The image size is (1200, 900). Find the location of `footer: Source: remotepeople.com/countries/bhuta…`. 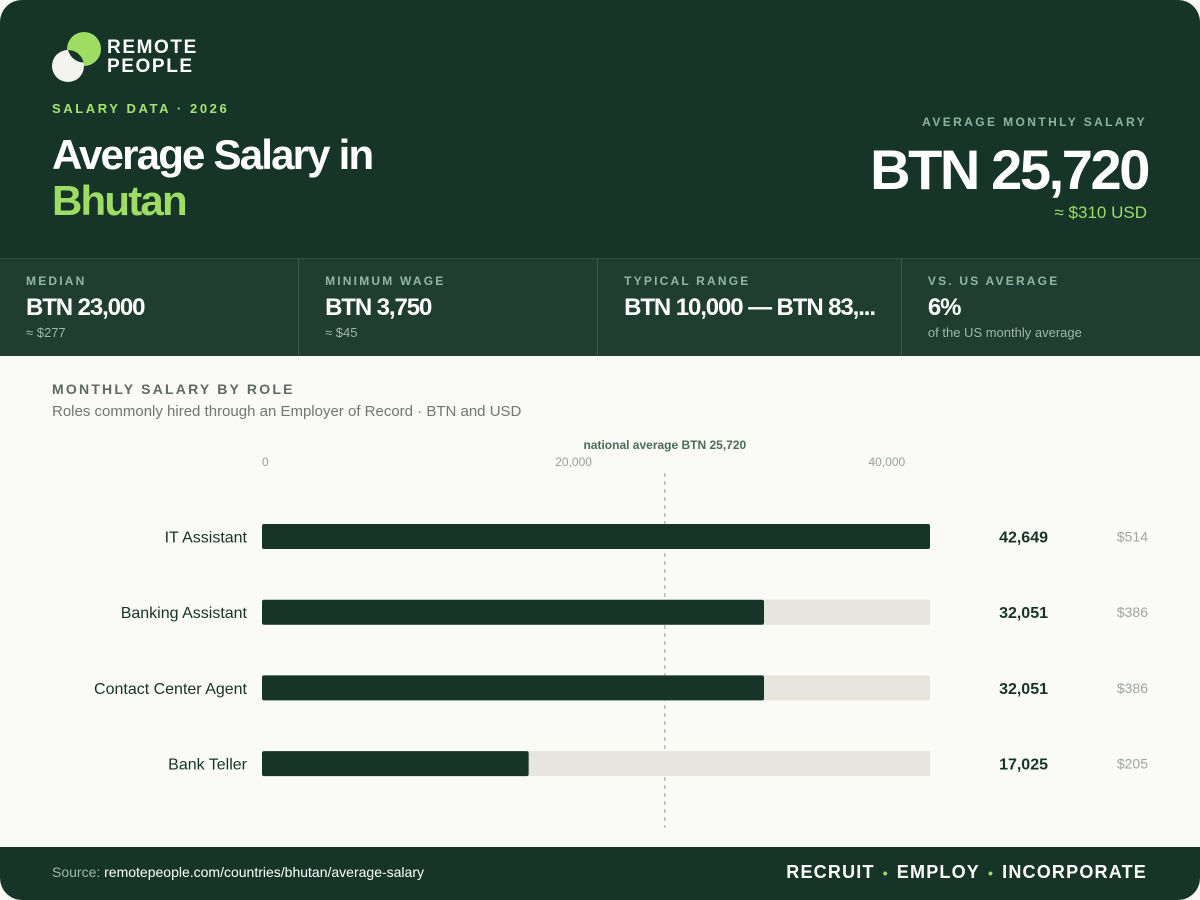

footer: Source: remotepeople.com/countries/bhuta… is located at coordinates (600, 873).